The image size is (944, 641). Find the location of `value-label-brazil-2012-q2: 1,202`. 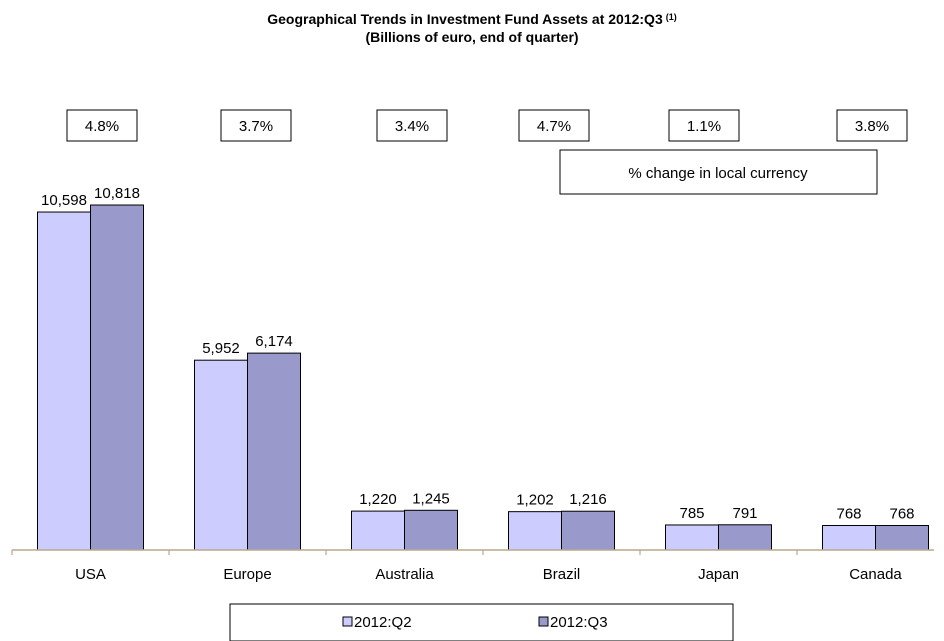

value-label-brazil-2012-q2: 1,202 is located at coordinates (535, 500).